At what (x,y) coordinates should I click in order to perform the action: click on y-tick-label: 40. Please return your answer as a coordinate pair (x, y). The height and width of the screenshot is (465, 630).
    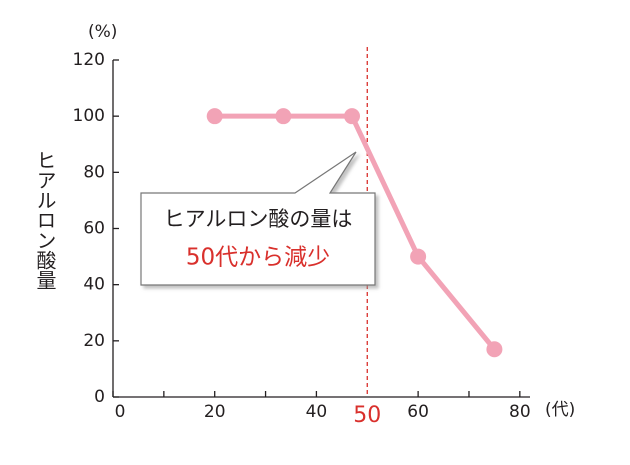
    Looking at the image, I should click on (94, 285).